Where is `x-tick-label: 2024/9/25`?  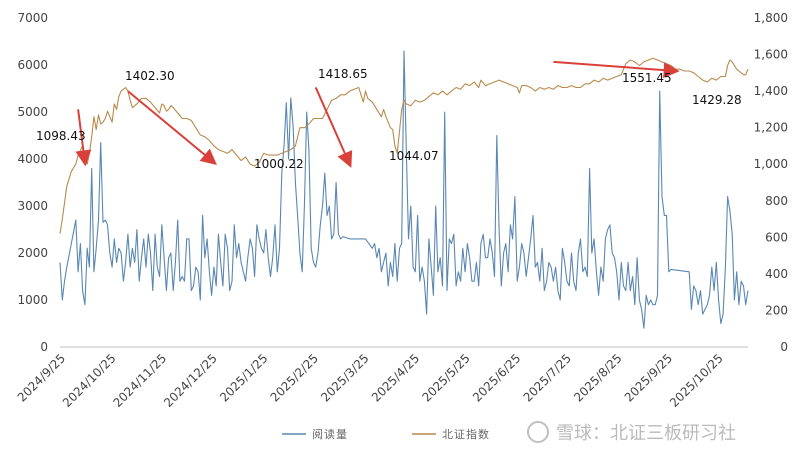
x-tick-label: 2024/9/25 is located at coordinates (41, 377).